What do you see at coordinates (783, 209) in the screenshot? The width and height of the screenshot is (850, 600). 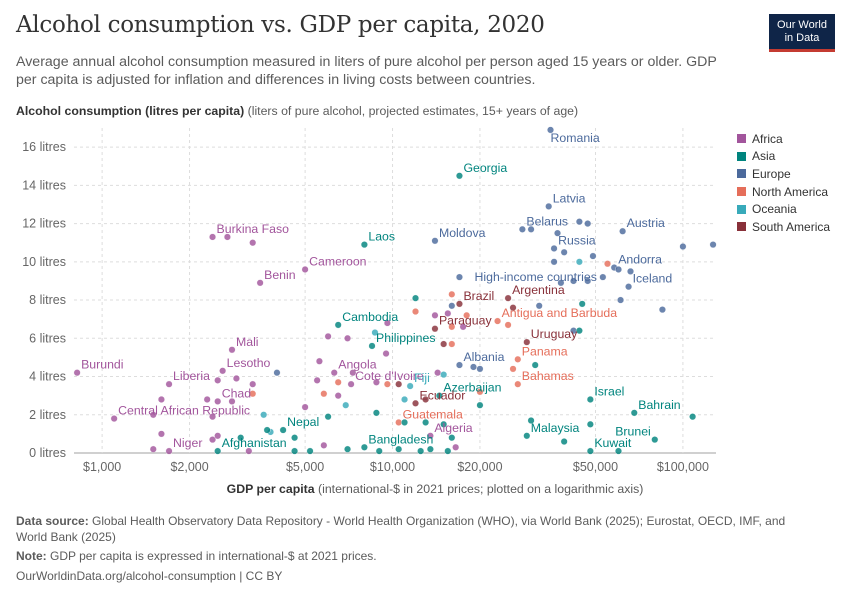 I see `legend-item: Oceania` at bounding box center [783, 209].